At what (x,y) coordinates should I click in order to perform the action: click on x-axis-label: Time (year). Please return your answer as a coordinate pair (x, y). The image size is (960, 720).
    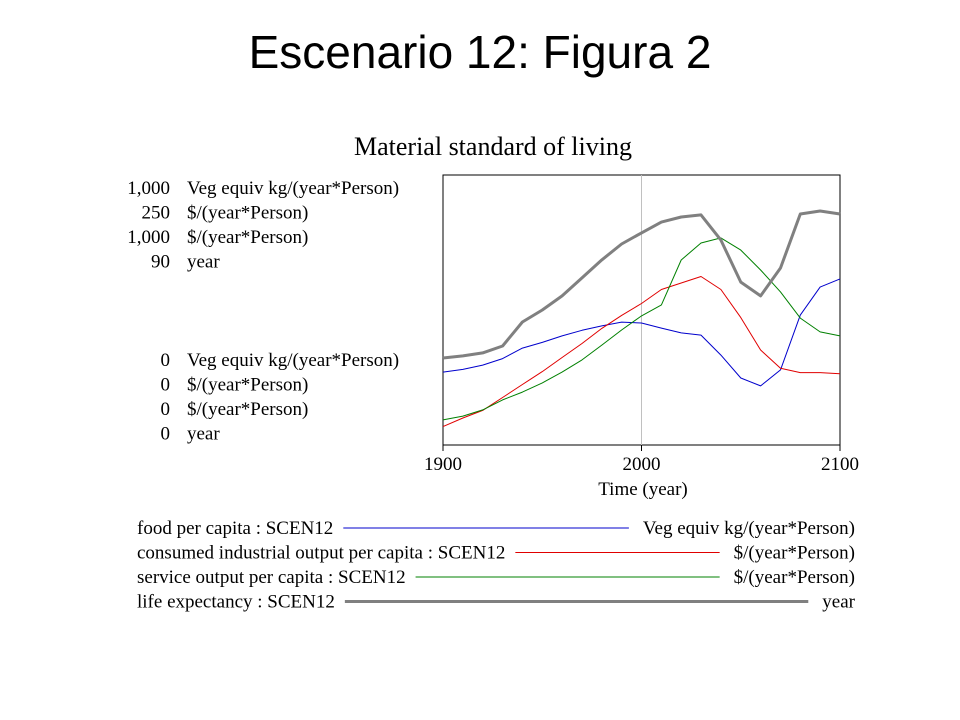
    Looking at the image, I should click on (643, 489).